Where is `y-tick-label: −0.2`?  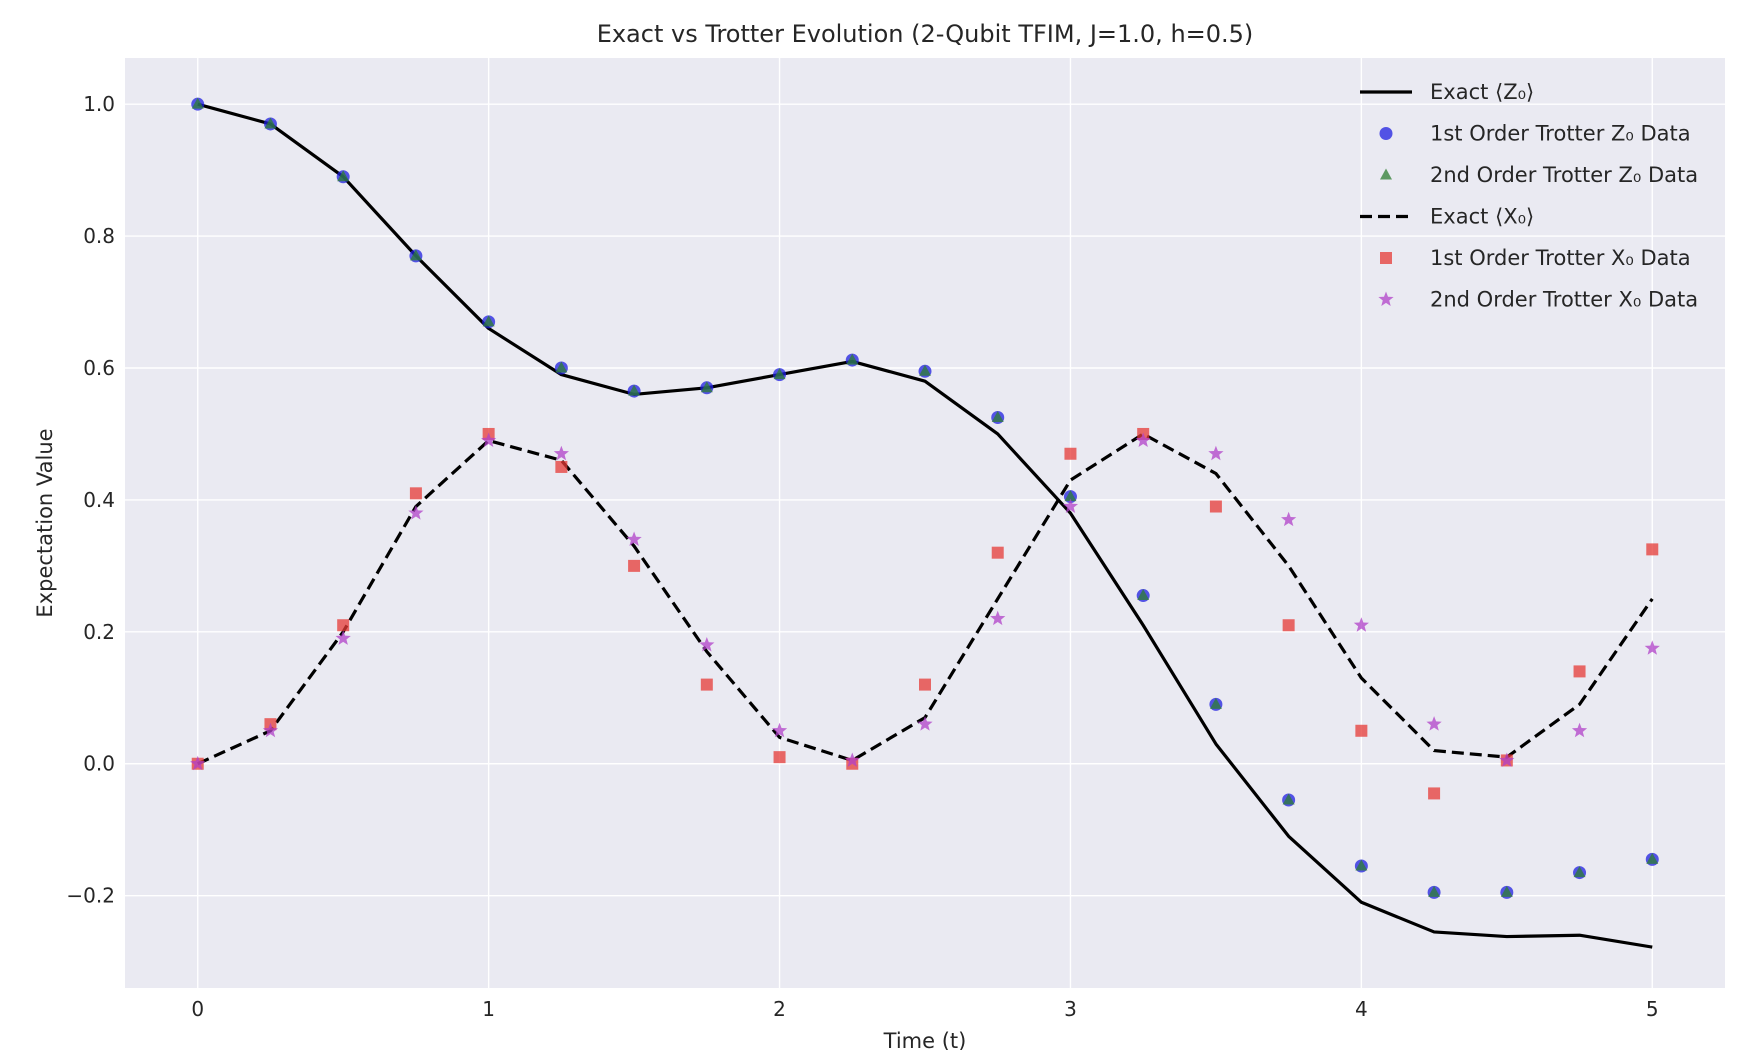
y-tick-label: −0.2 is located at coordinates (90, 896).